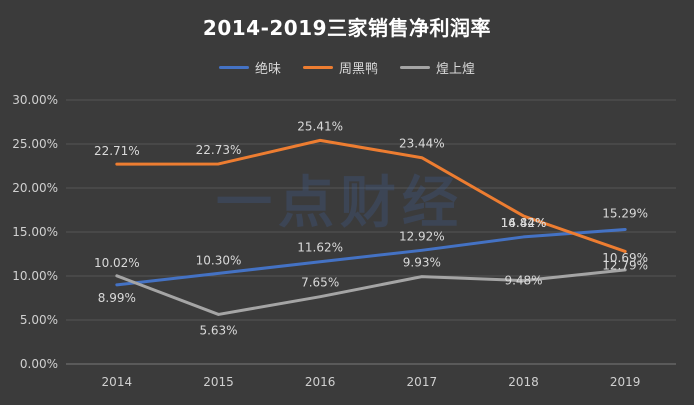 The image size is (694, 405). Describe the element at coordinates (625, 265) in the screenshot. I see `data-label: 12.79%` at that location.